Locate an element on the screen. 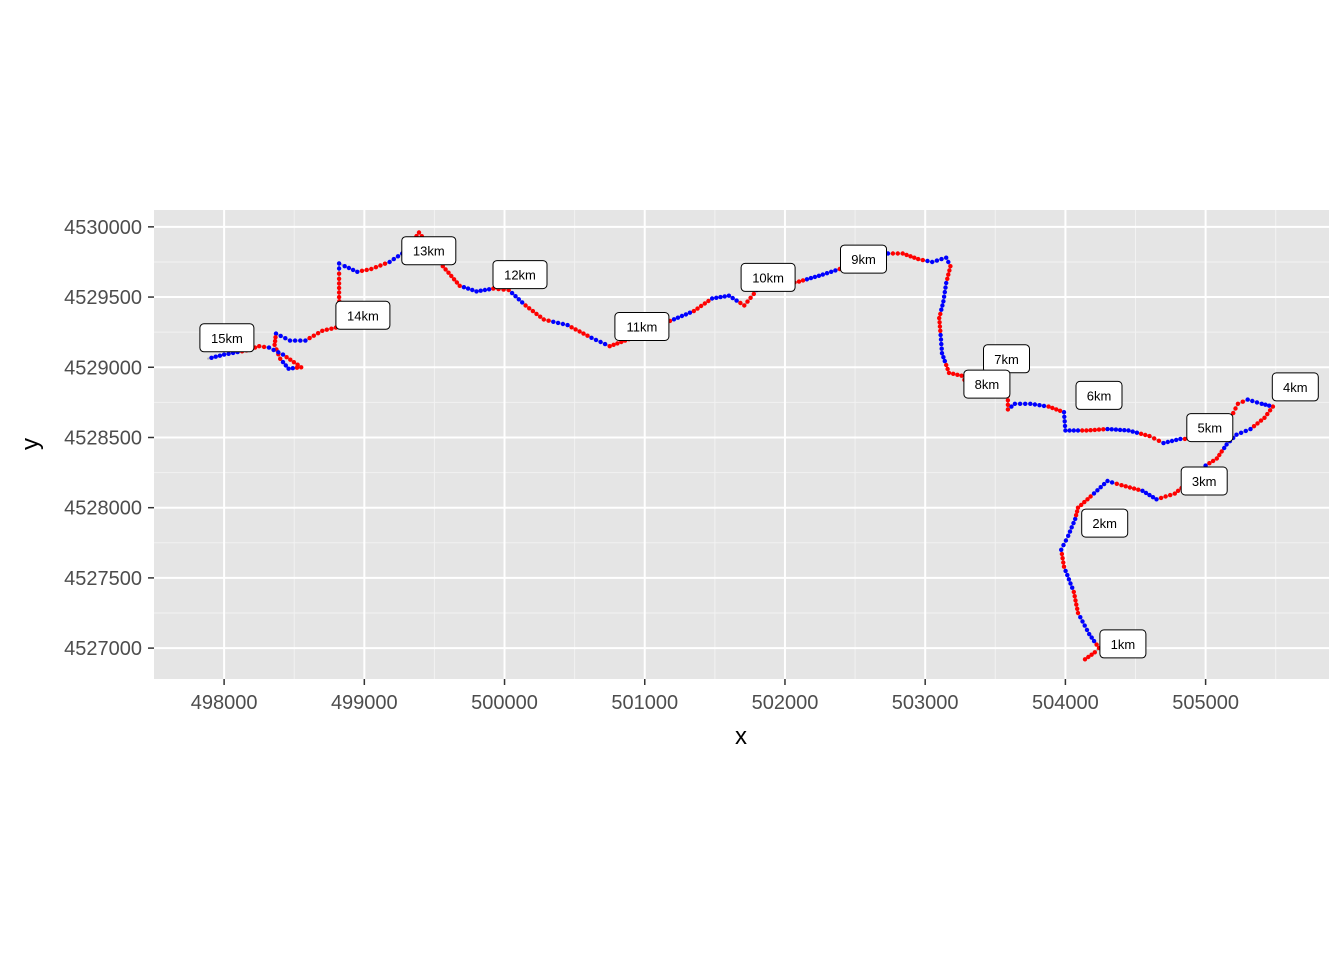 The height and width of the screenshot is (960, 1344). km-label-text: 7km is located at coordinates (1006, 359).